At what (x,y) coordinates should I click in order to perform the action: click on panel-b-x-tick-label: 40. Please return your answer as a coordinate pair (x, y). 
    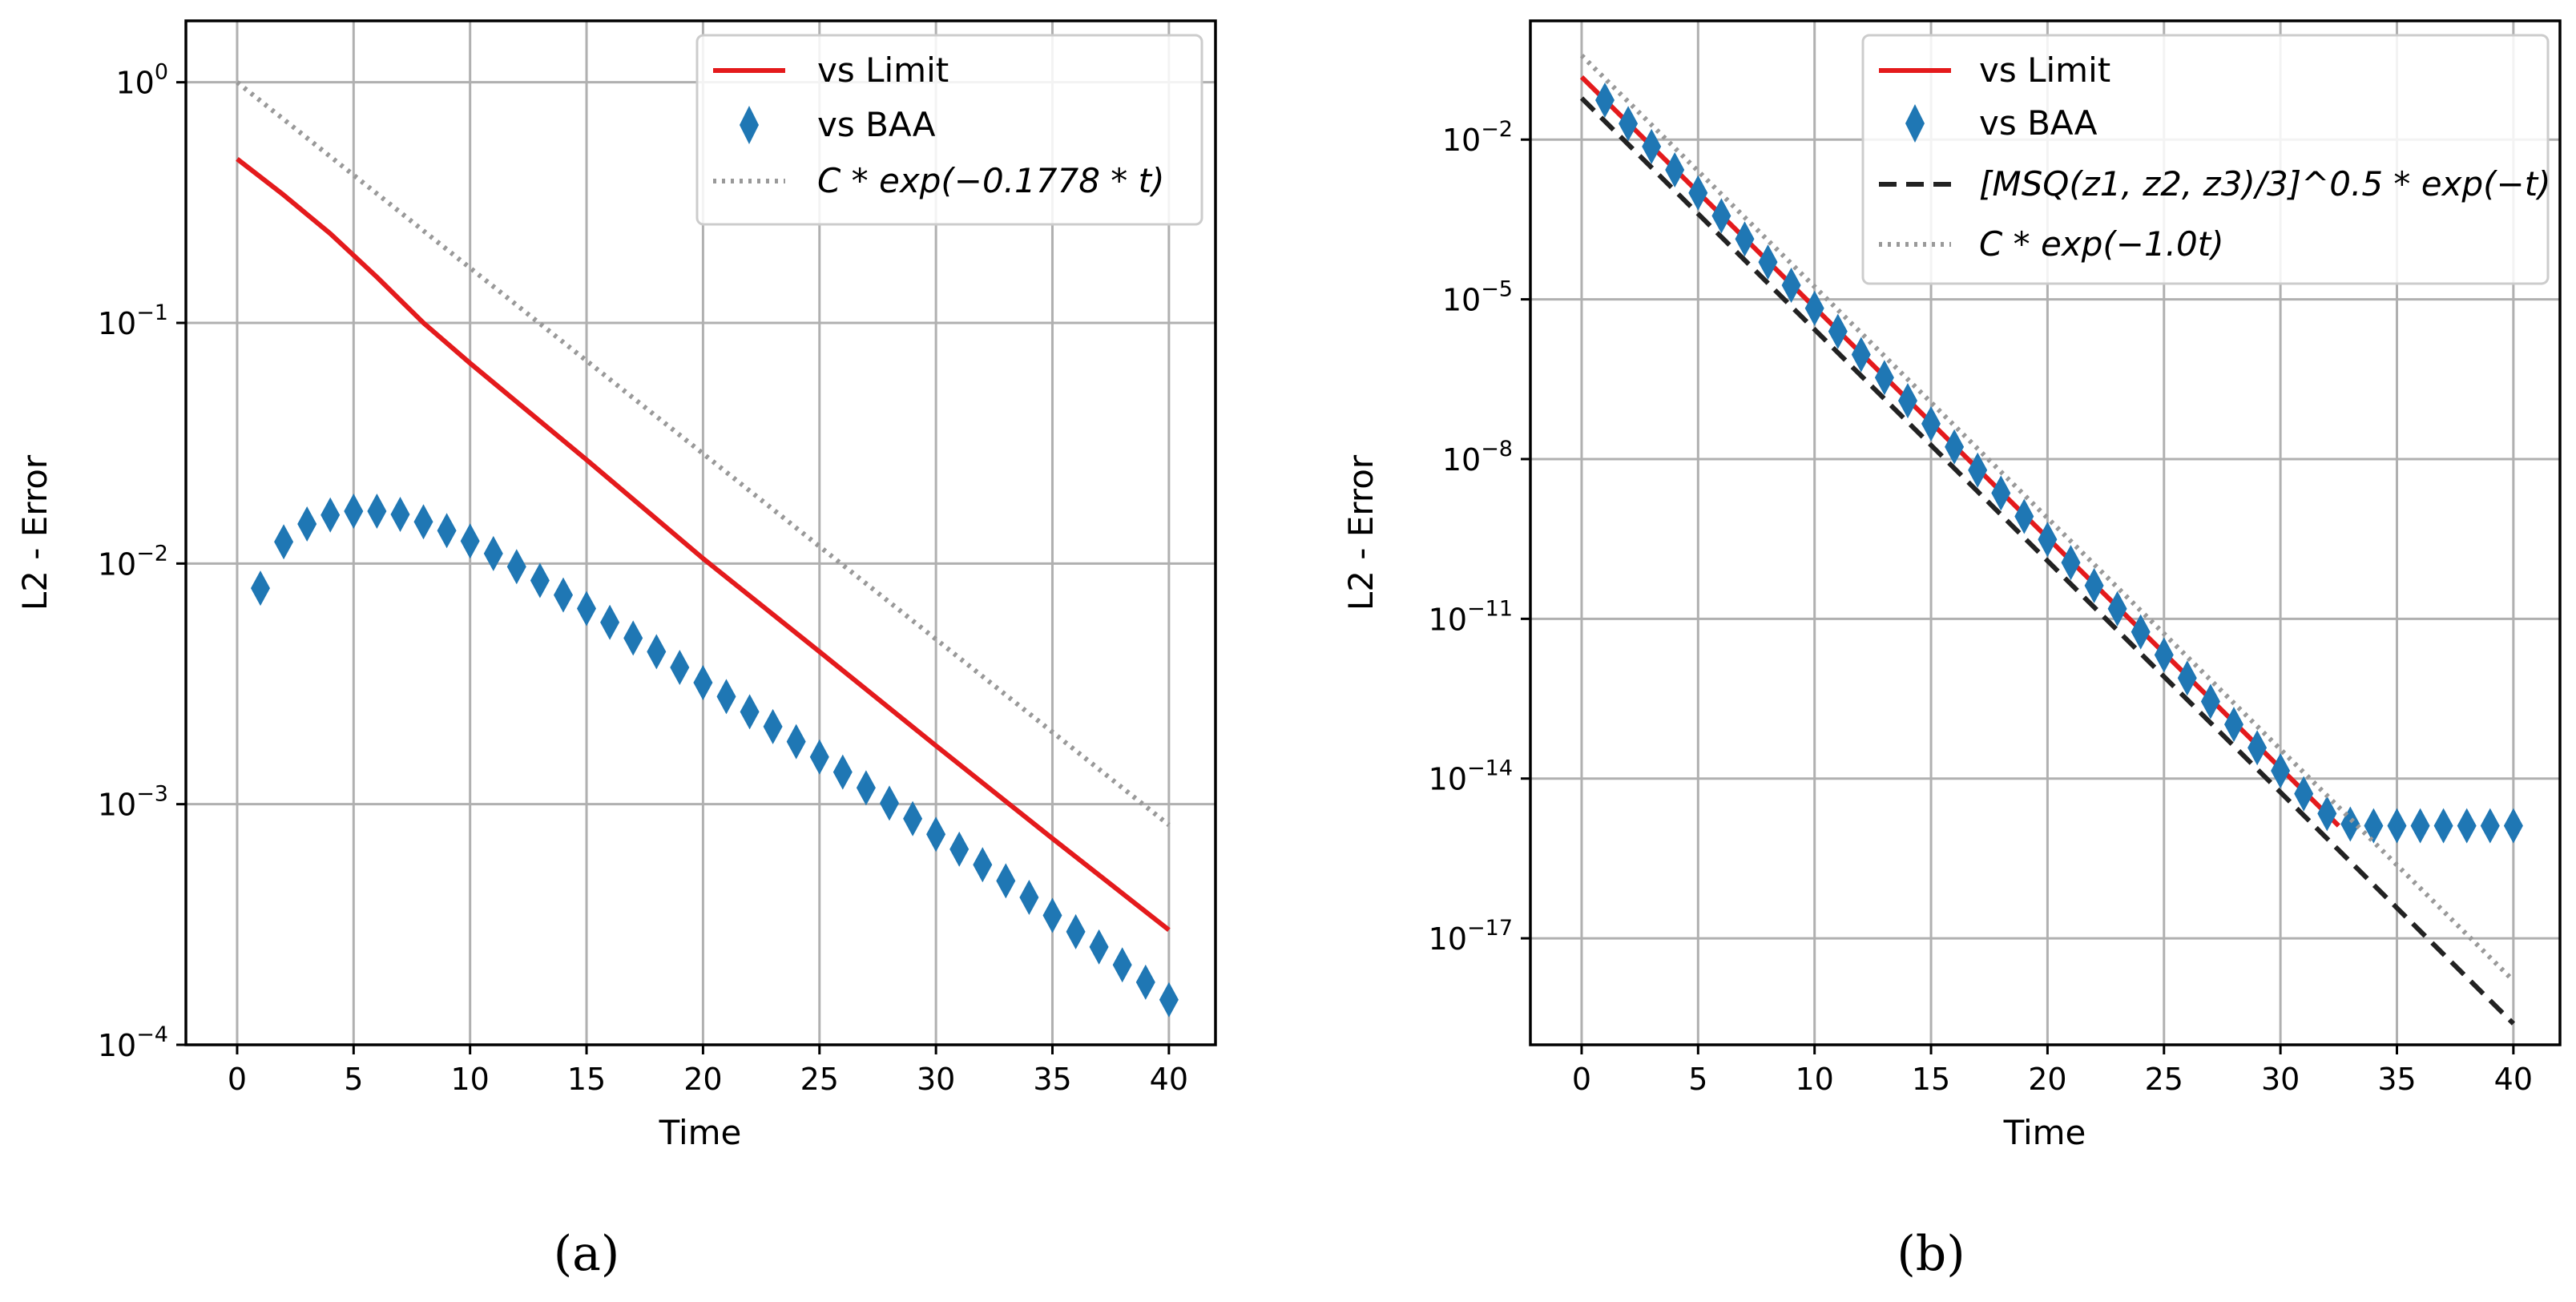
    Looking at the image, I should click on (2513, 1079).